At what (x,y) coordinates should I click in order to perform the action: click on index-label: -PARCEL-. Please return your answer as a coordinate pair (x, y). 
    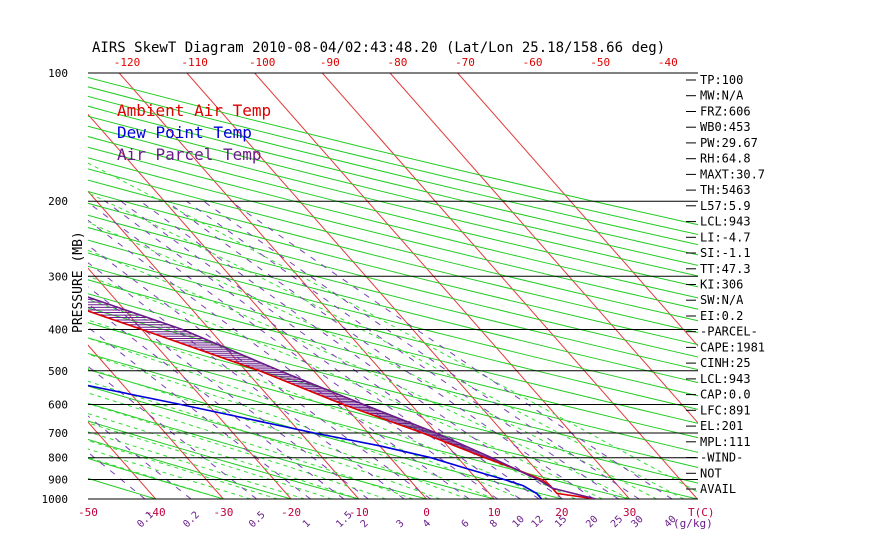
    Looking at the image, I should click on (729, 332).